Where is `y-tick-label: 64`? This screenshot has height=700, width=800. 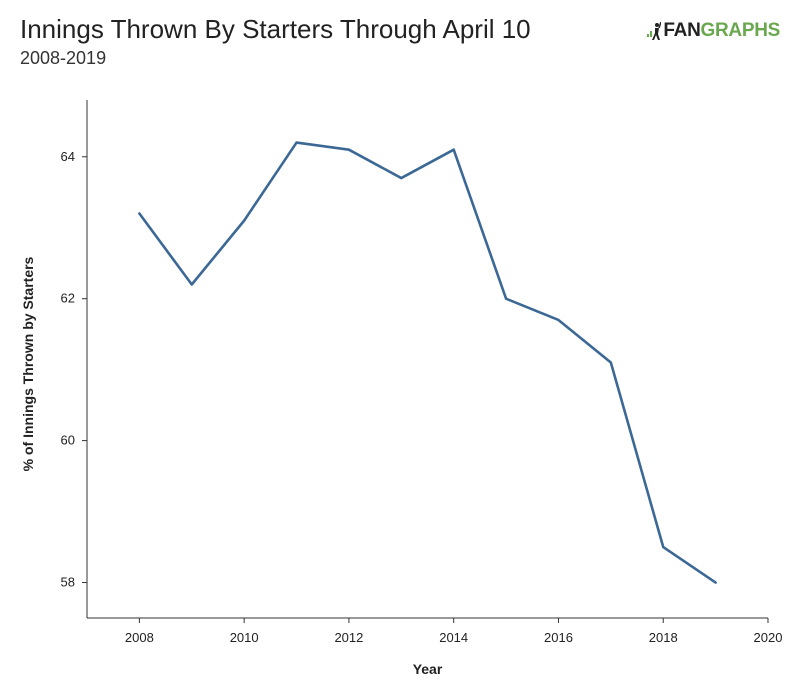
y-tick-label: 64 is located at coordinates (68, 156).